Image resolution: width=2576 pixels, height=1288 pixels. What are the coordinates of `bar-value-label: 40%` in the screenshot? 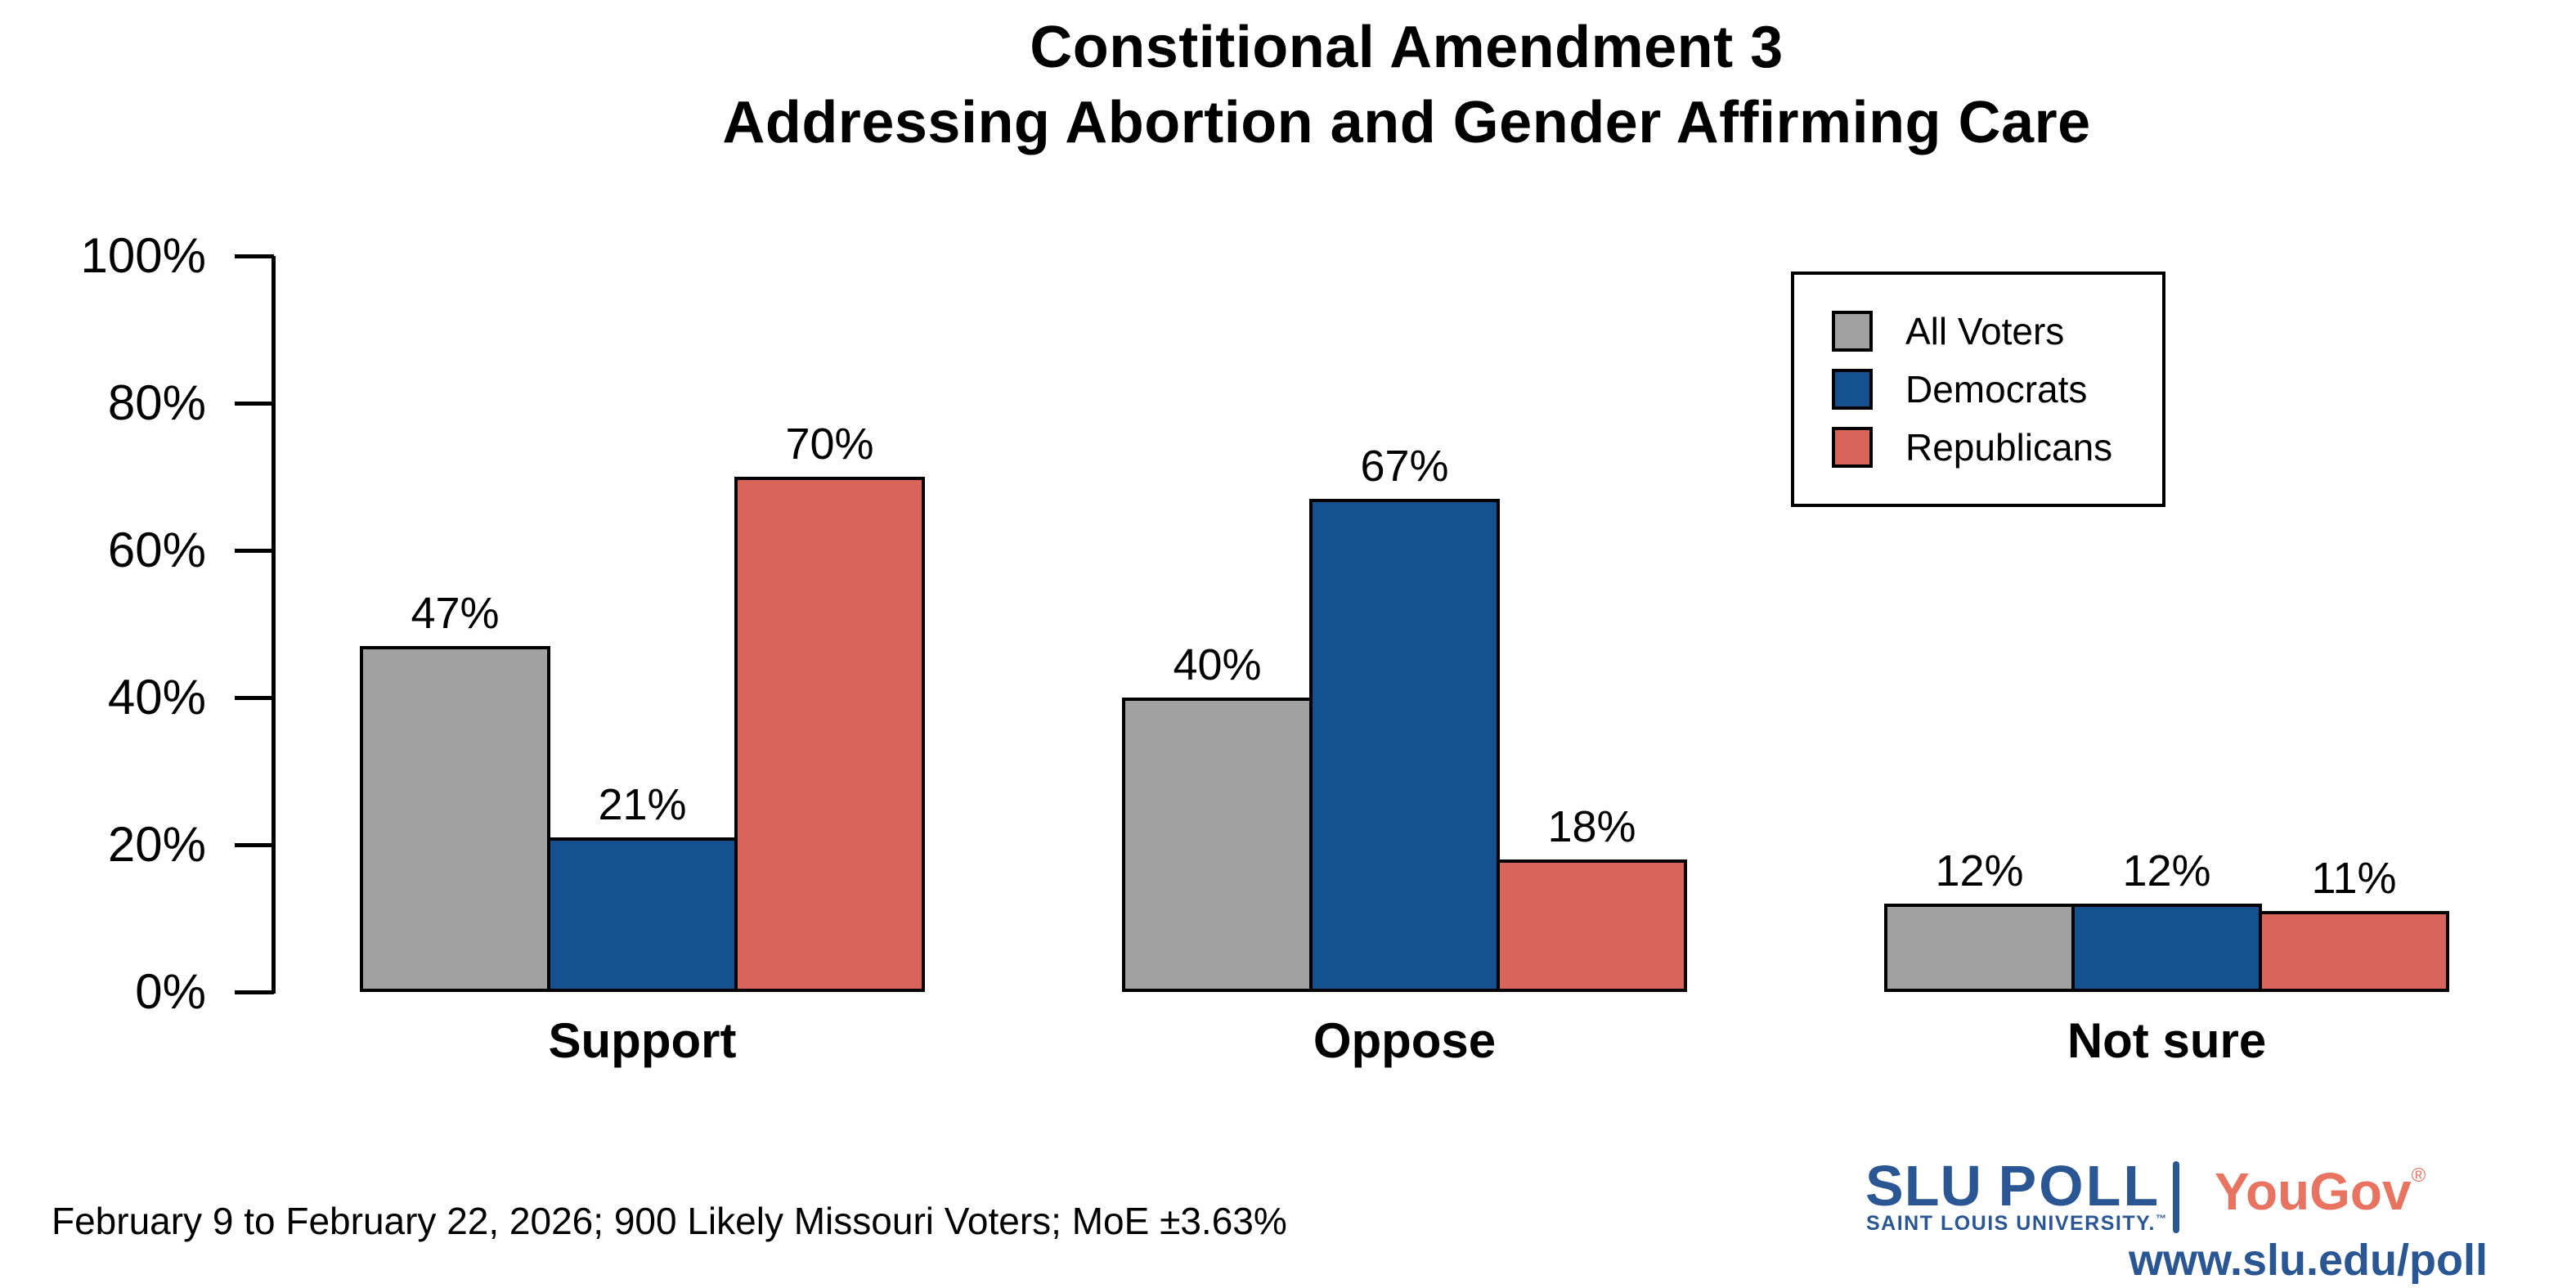 It's located at (1217, 665).